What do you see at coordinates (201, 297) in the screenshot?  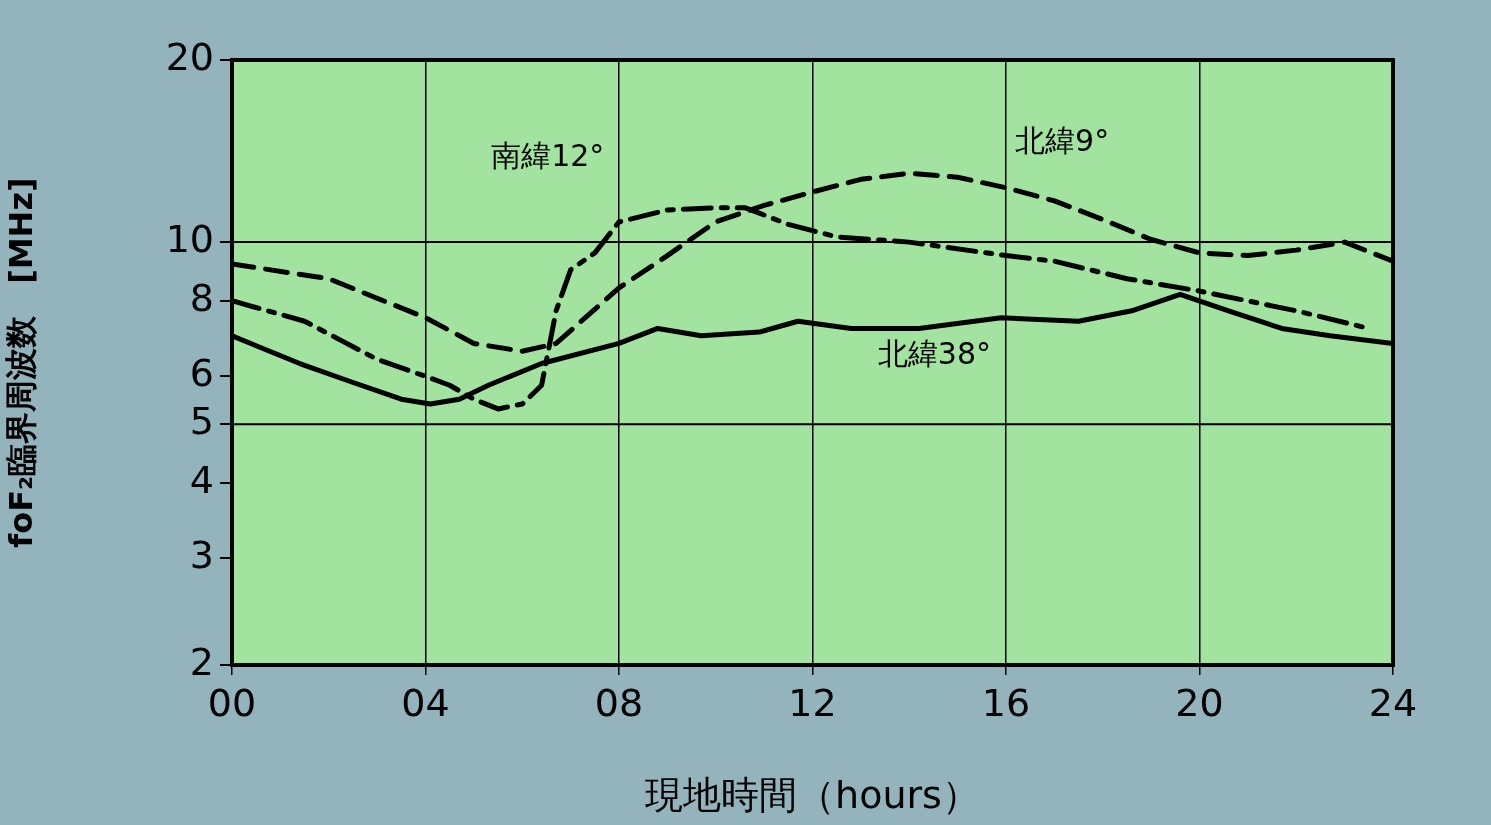 I see `y-tick-label: 8` at bounding box center [201, 297].